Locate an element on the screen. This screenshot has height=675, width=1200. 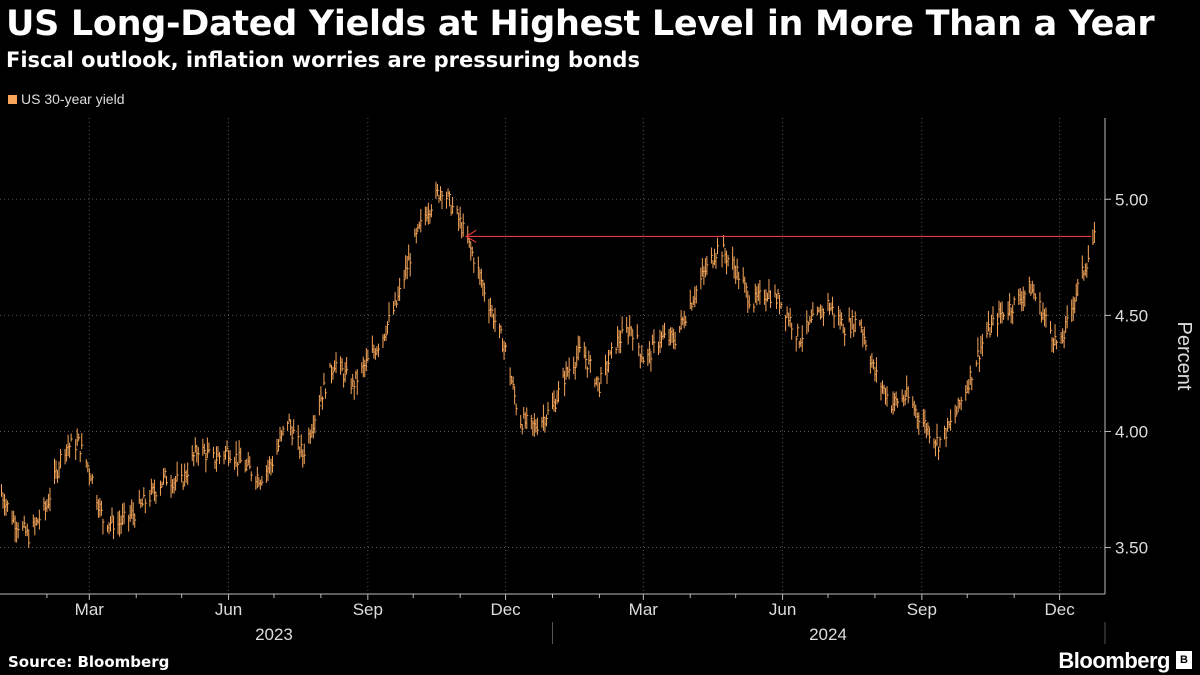
legend-label: US 30-year yield is located at coordinates (73, 99).